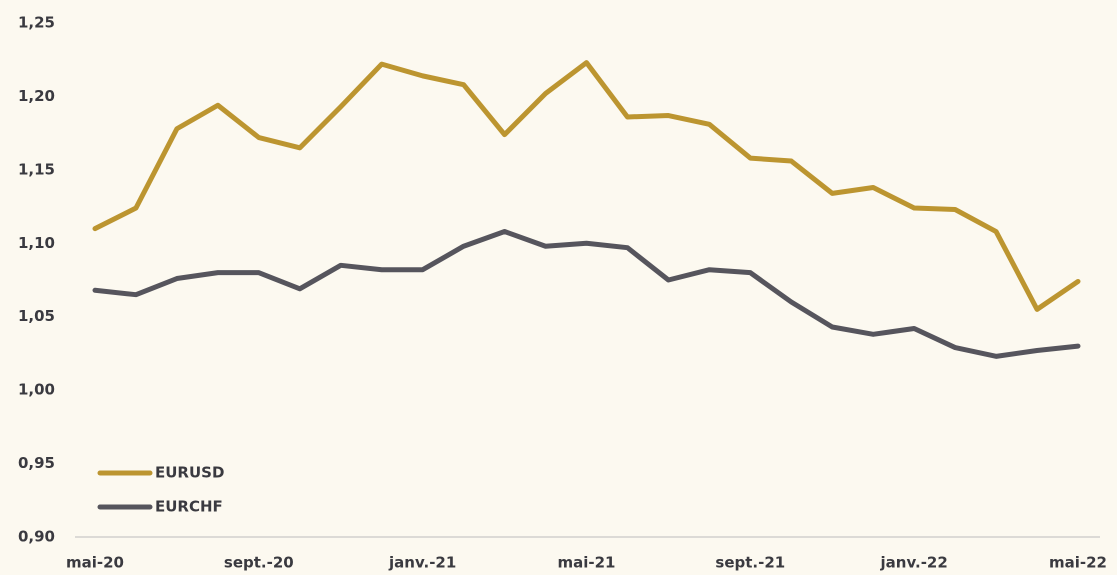 The height and width of the screenshot is (575, 1117). What do you see at coordinates (36, 243) in the screenshot?
I see `y-tick-label: 1,10` at bounding box center [36, 243].